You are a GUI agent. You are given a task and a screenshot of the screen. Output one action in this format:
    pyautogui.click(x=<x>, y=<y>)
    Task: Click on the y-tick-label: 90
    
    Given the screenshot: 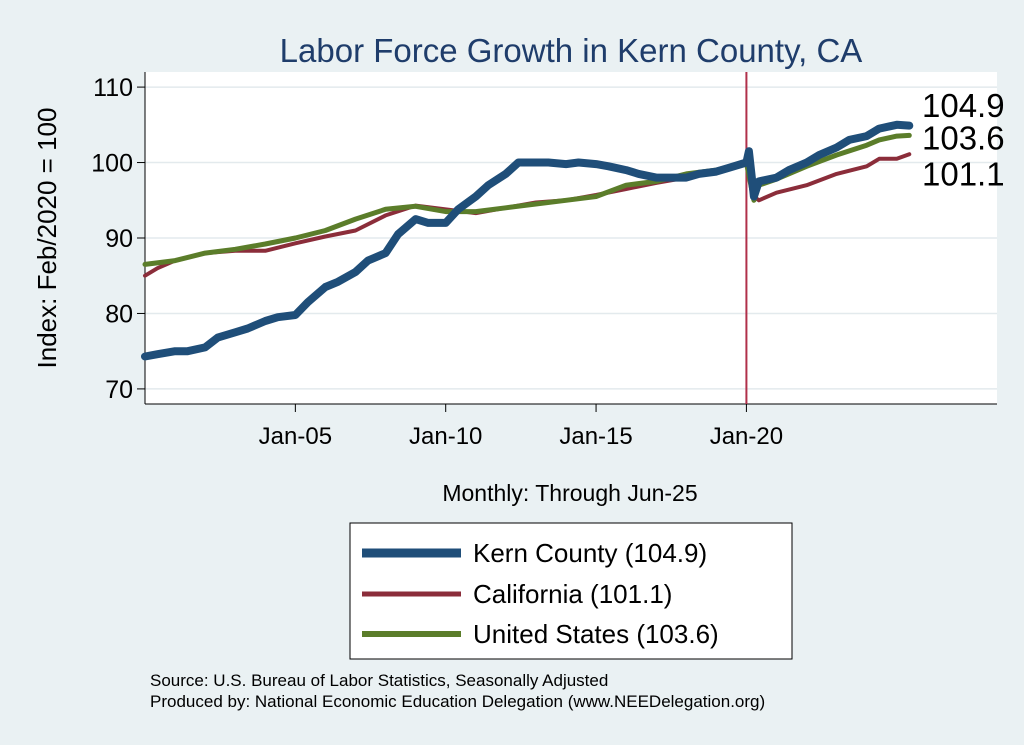 What is the action you would take?
    pyautogui.click(x=119, y=239)
    